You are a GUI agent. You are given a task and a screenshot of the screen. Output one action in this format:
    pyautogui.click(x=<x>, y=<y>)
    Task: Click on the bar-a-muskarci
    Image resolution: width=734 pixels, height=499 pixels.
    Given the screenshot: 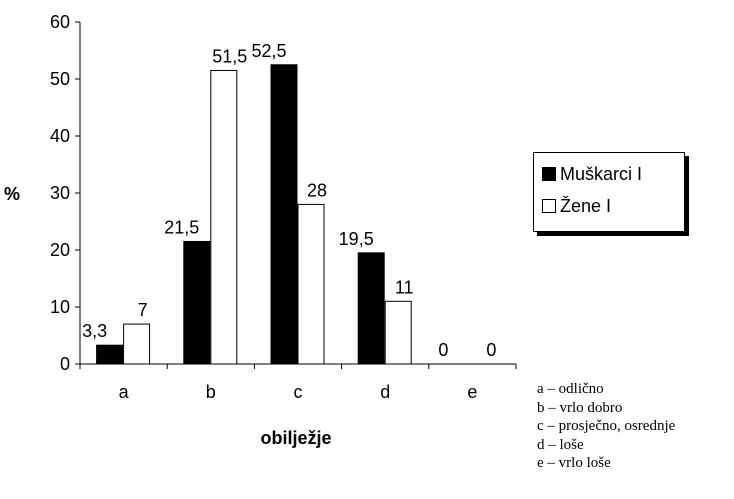 What is the action you would take?
    pyautogui.click(x=110, y=354)
    